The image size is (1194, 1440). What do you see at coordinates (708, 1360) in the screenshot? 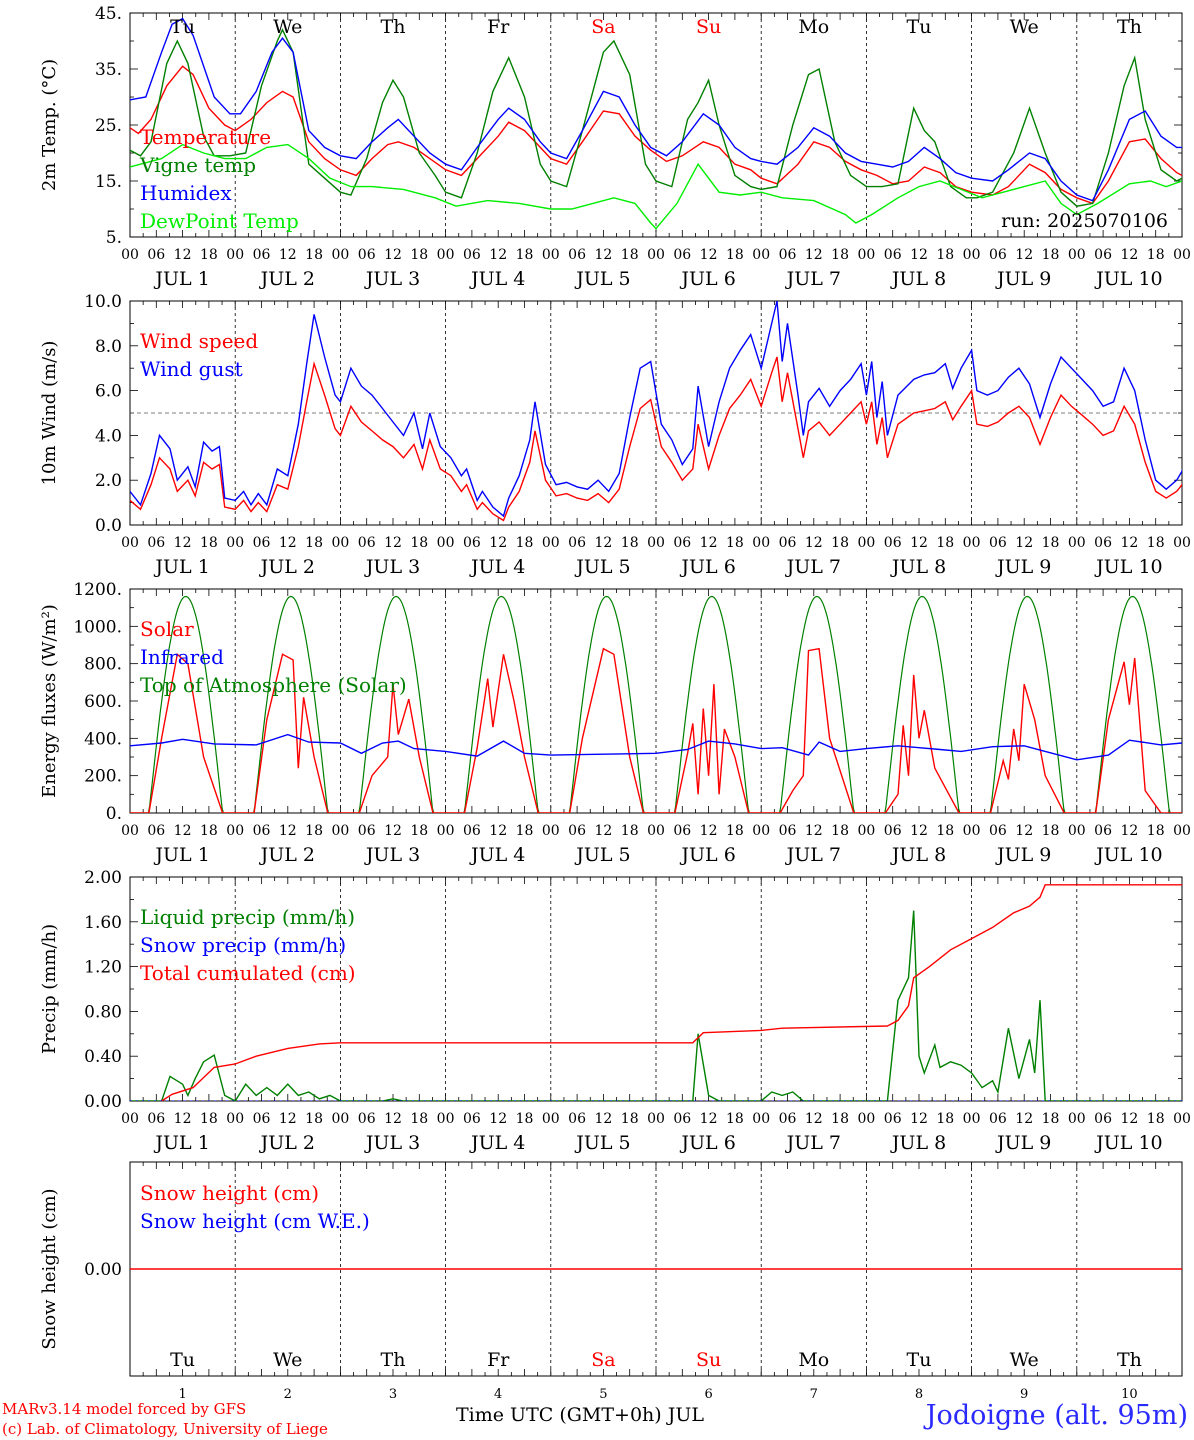
I see `day-name-bottom: Su` at bounding box center [708, 1360].